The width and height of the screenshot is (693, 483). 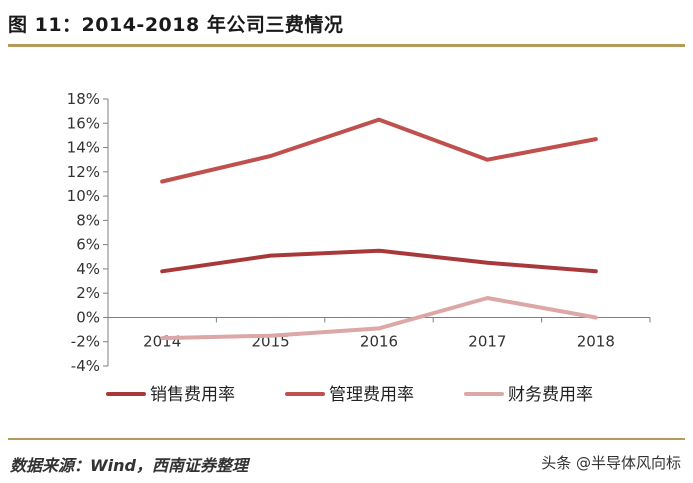 I want to click on legend-label: 销售费用率, so click(x=192, y=395).